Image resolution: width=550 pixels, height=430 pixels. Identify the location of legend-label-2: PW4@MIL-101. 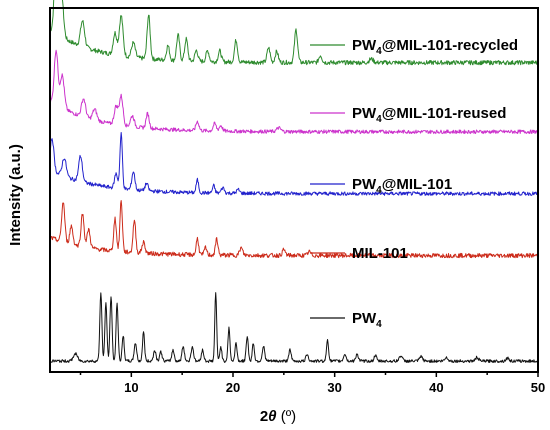
(402, 186).